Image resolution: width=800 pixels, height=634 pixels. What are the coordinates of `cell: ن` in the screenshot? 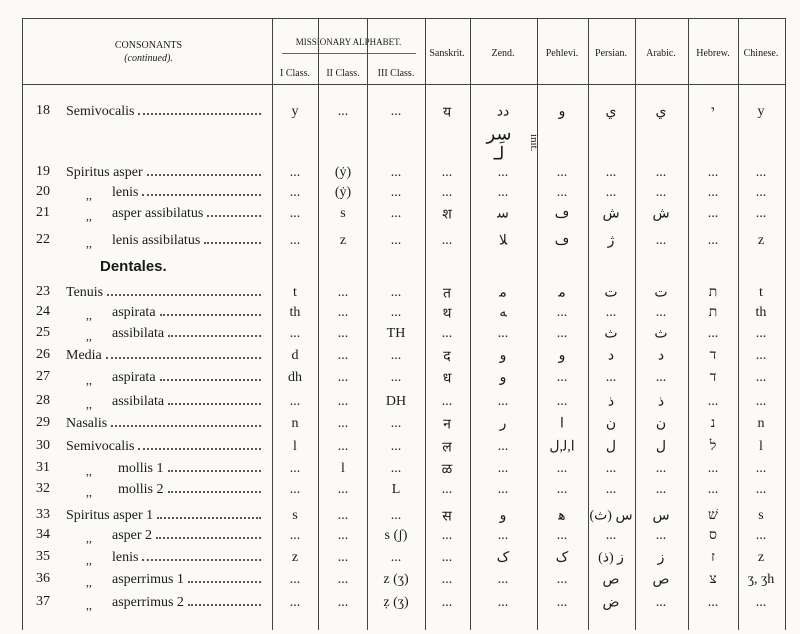 It's located at (661, 424).